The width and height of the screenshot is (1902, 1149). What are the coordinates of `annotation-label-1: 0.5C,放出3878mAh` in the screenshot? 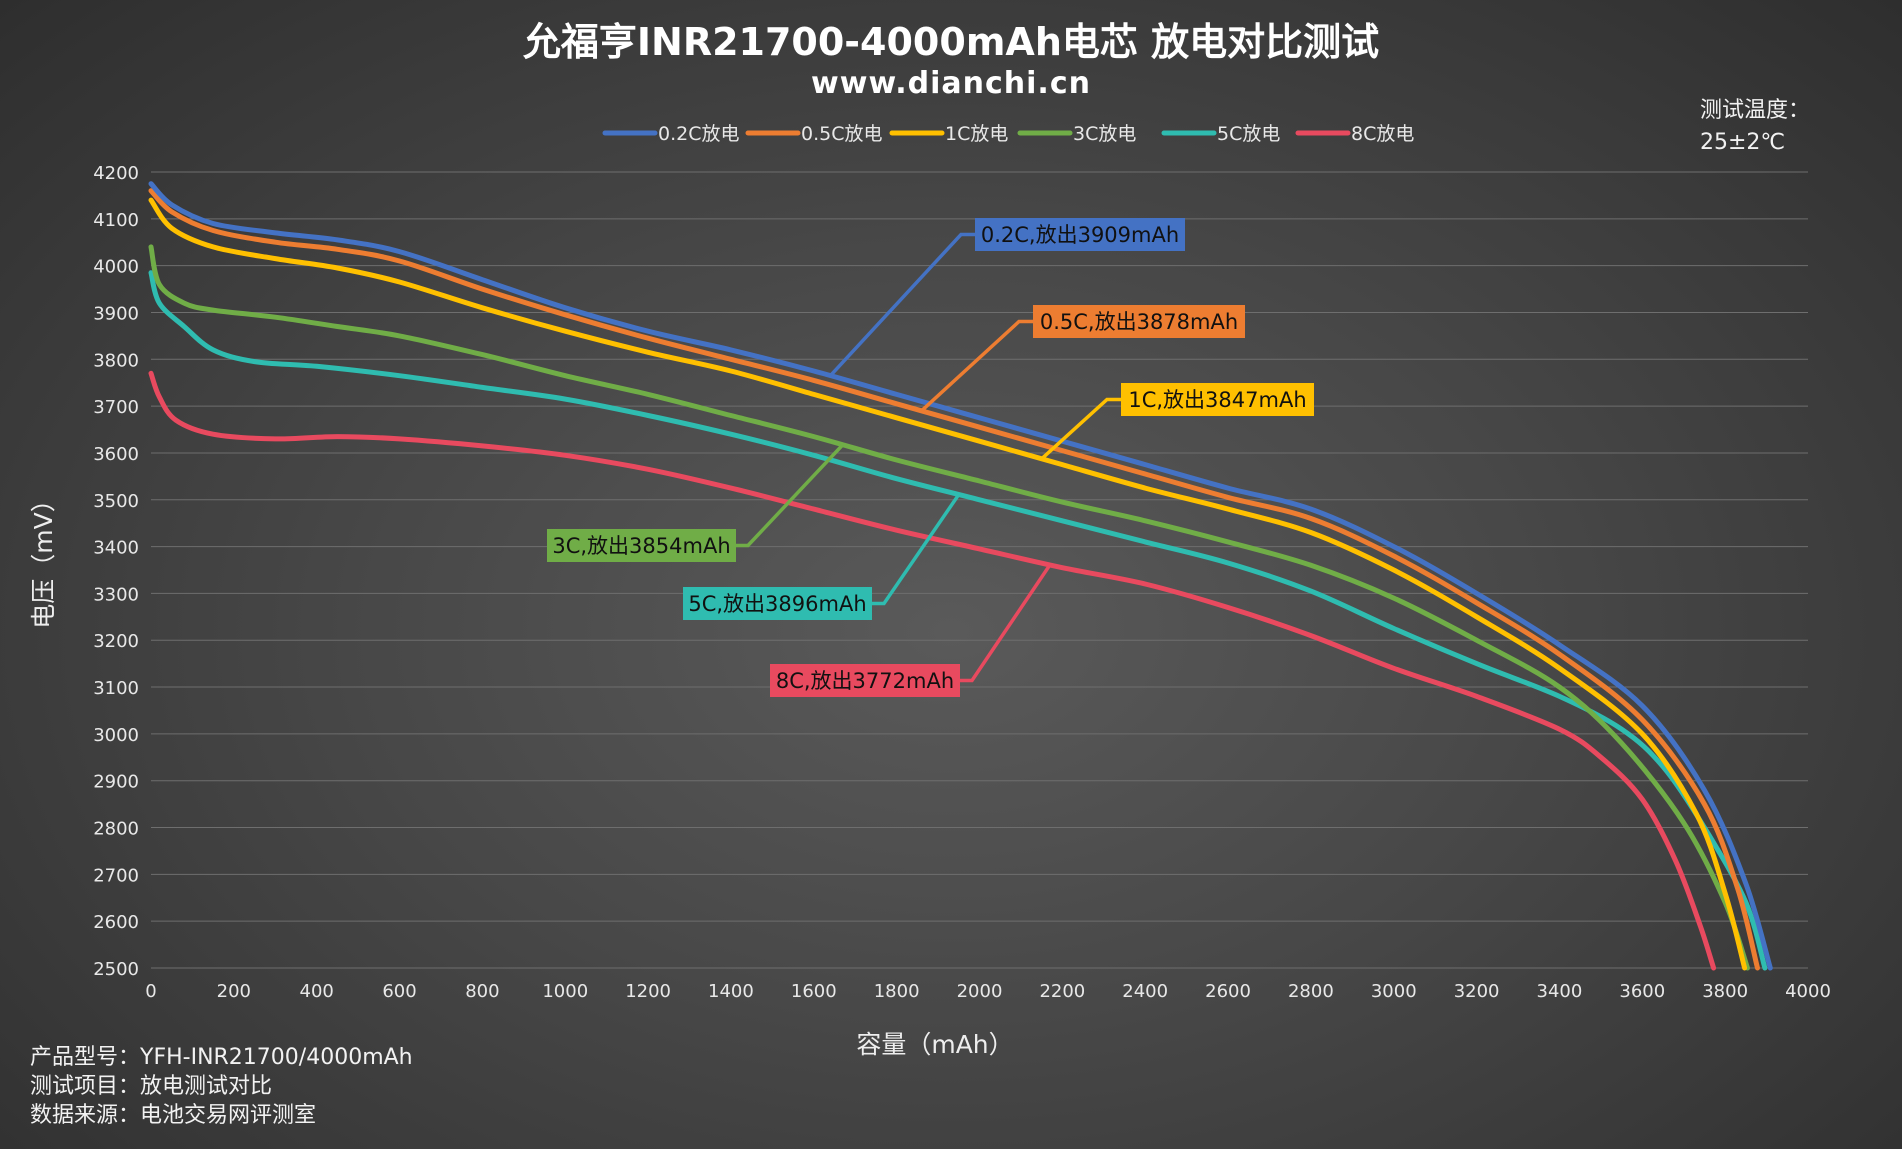 It's located at (1139, 322).